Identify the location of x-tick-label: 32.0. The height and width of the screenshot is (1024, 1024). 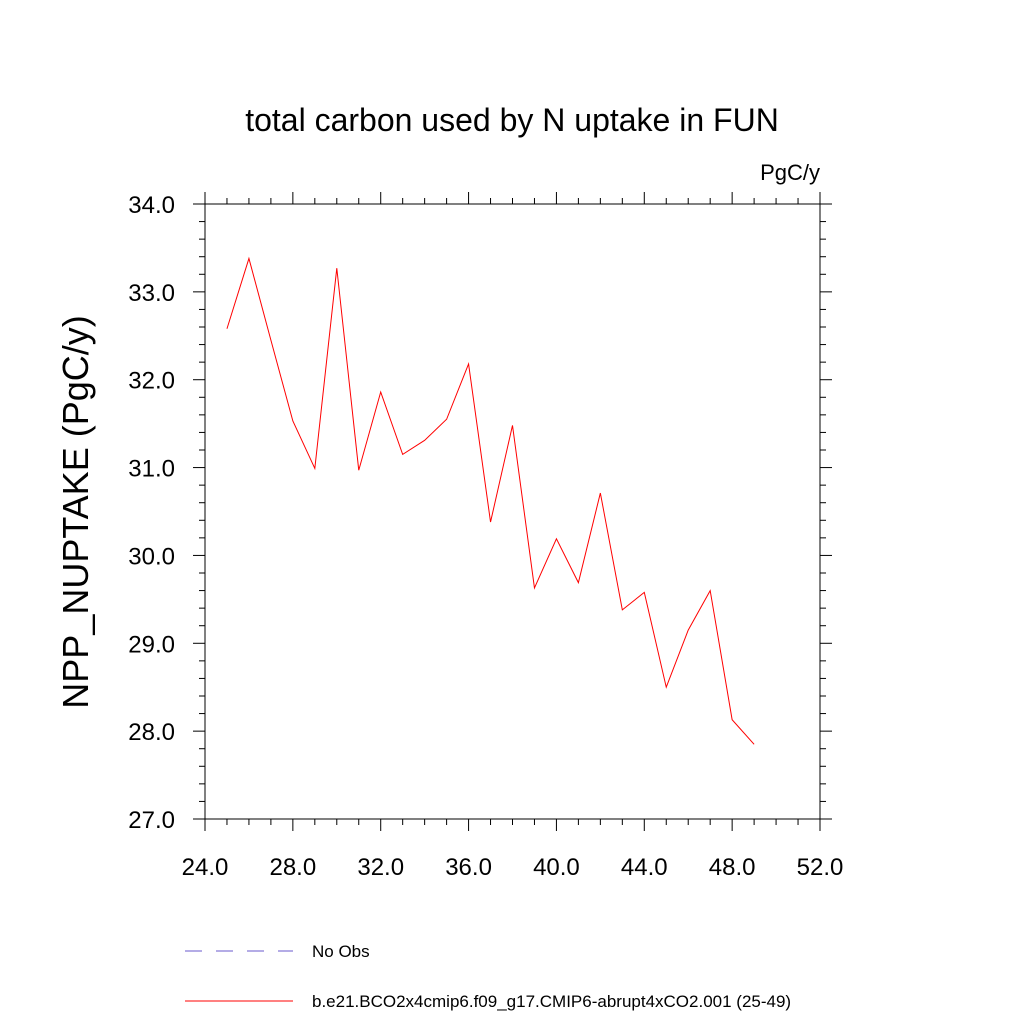
(380, 867).